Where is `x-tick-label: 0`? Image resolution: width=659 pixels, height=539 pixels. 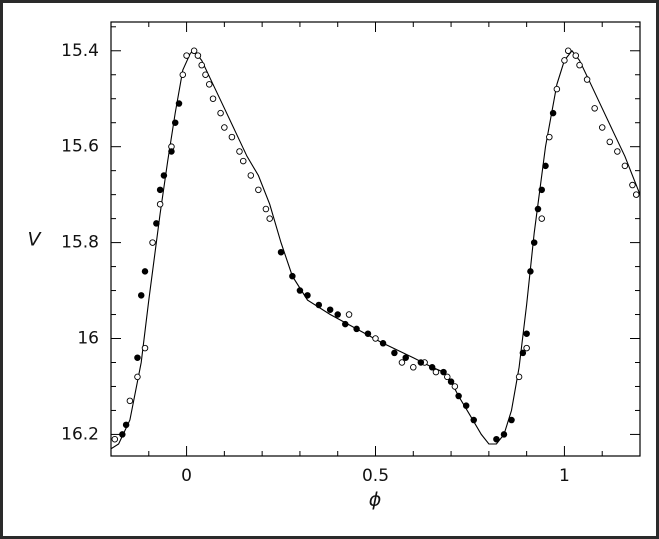 x-tick-label: 0 is located at coordinates (186, 476).